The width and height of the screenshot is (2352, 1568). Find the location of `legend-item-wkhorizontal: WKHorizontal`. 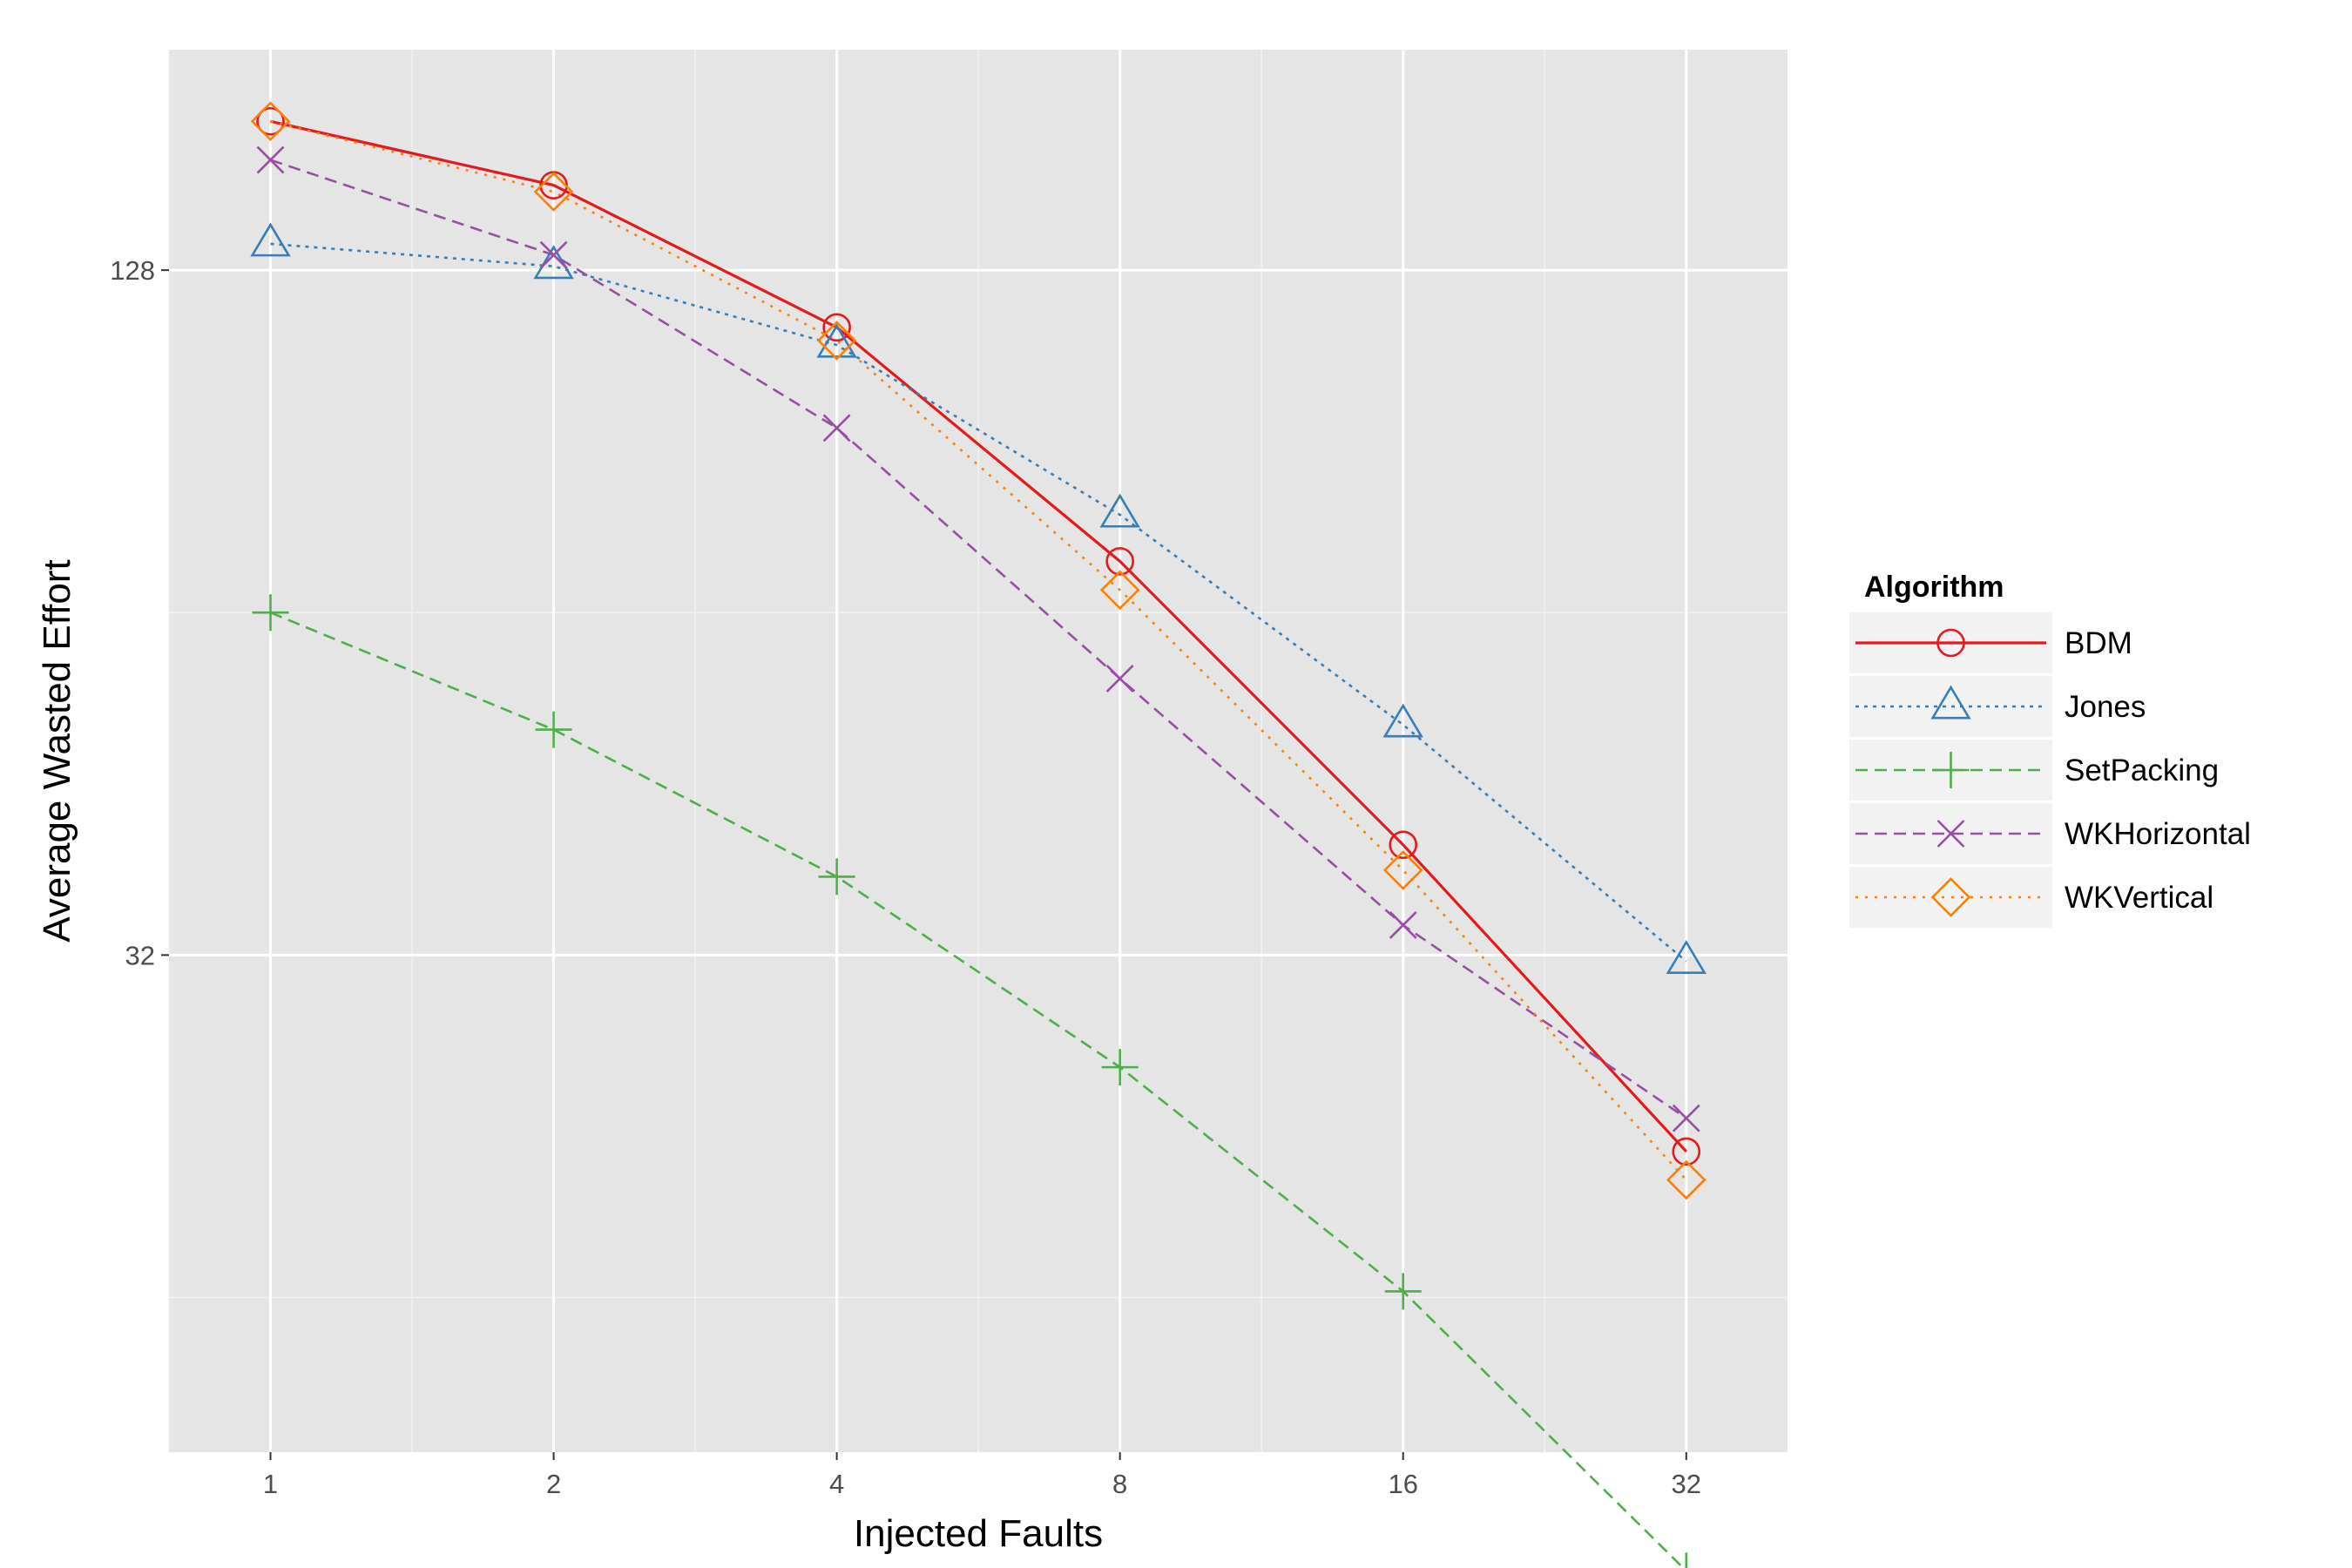

legend-item-wkhorizontal: WKHorizontal is located at coordinates (2050, 834).